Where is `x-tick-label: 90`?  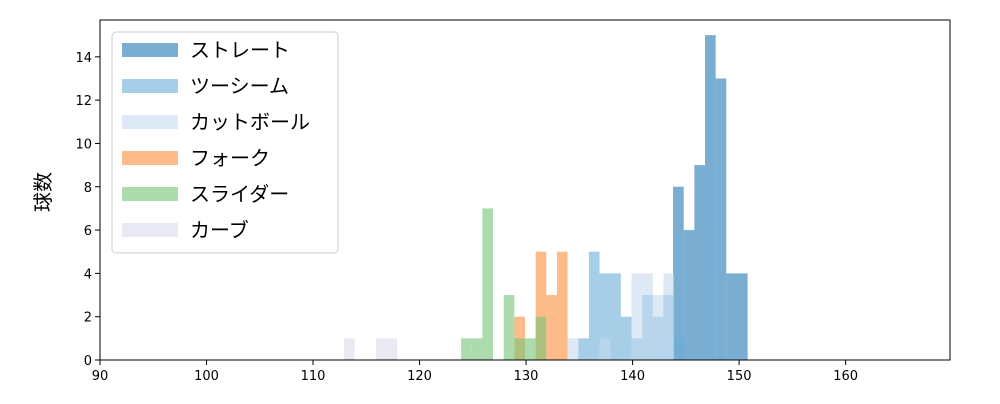
x-tick-label: 90 is located at coordinates (100, 376).